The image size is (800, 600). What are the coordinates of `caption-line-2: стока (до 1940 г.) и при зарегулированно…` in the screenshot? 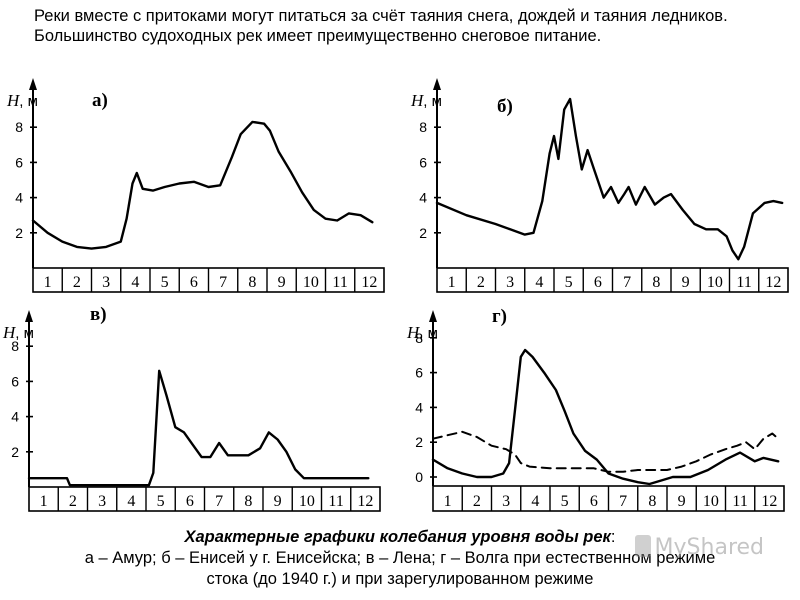 It's located at (400, 579).